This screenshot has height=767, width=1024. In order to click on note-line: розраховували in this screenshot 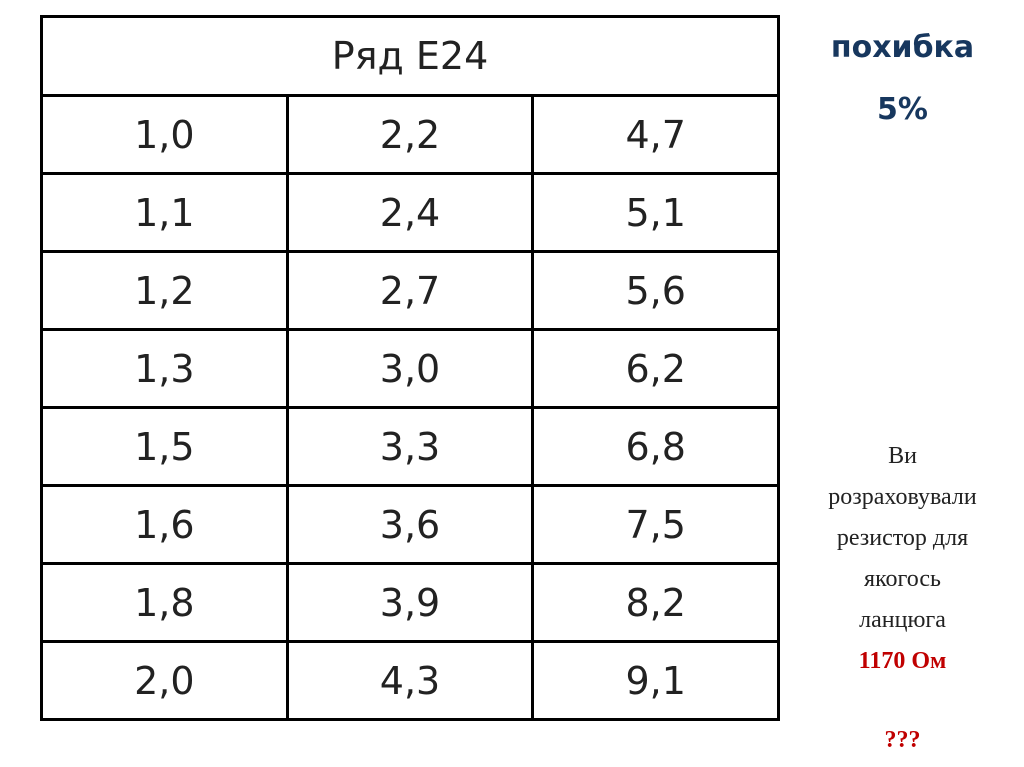, I will do `click(902, 497)`.